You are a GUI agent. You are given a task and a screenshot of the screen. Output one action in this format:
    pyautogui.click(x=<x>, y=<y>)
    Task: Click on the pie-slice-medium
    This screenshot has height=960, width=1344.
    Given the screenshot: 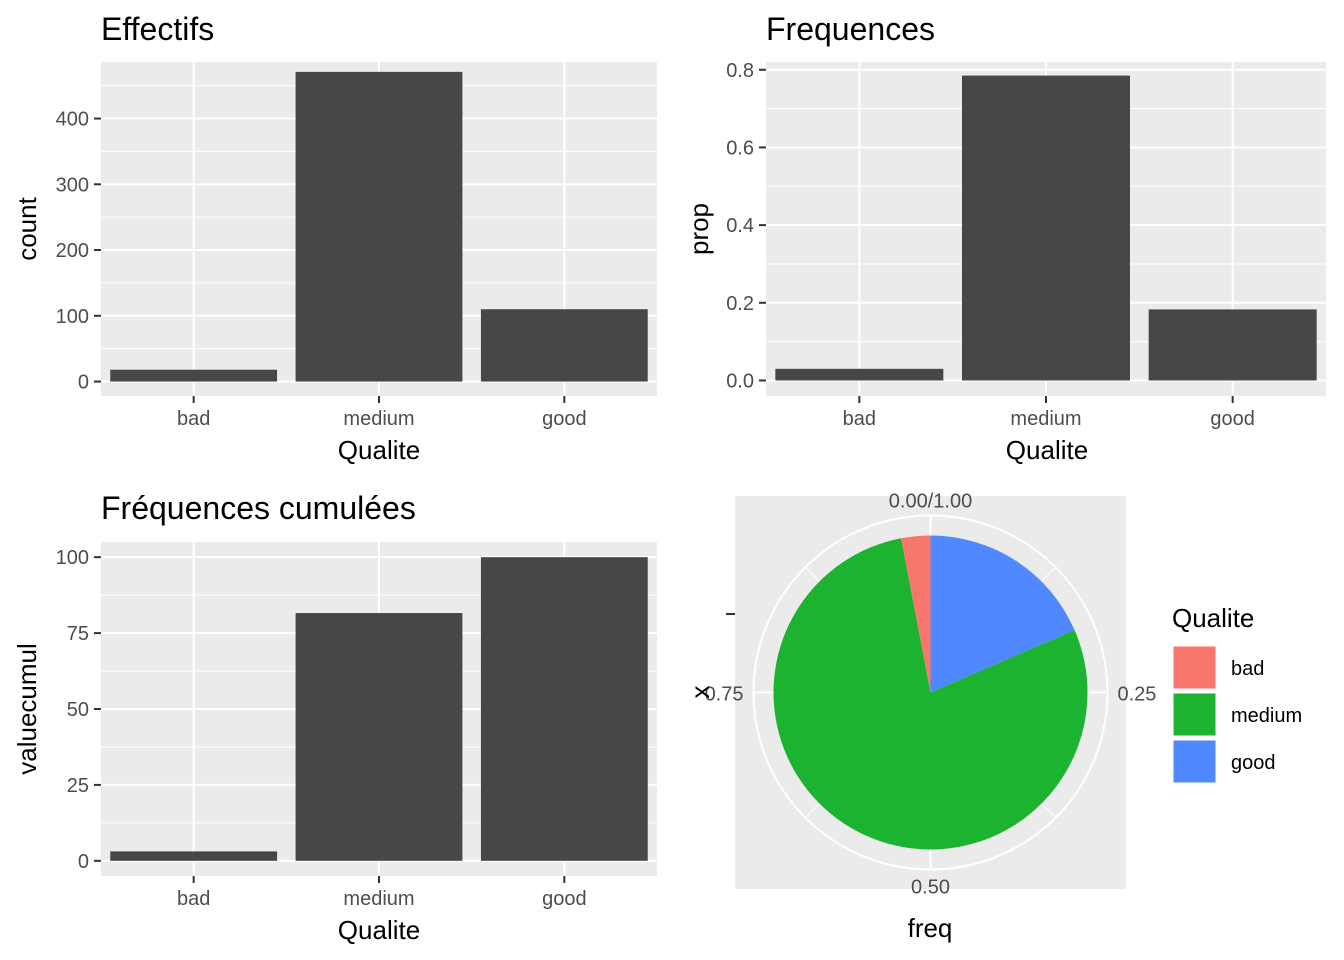 What is the action you would take?
    pyautogui.click(x=930, y=694)
    